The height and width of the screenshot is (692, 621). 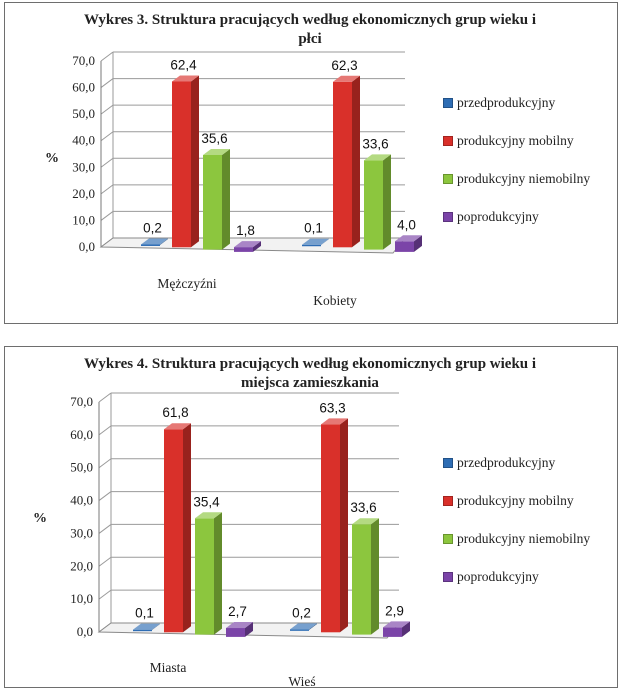 What do you see at coordinates (81, 434) in the screenshot?
I see `y-tick-label: 60,0` at bounding box center [81, 434].